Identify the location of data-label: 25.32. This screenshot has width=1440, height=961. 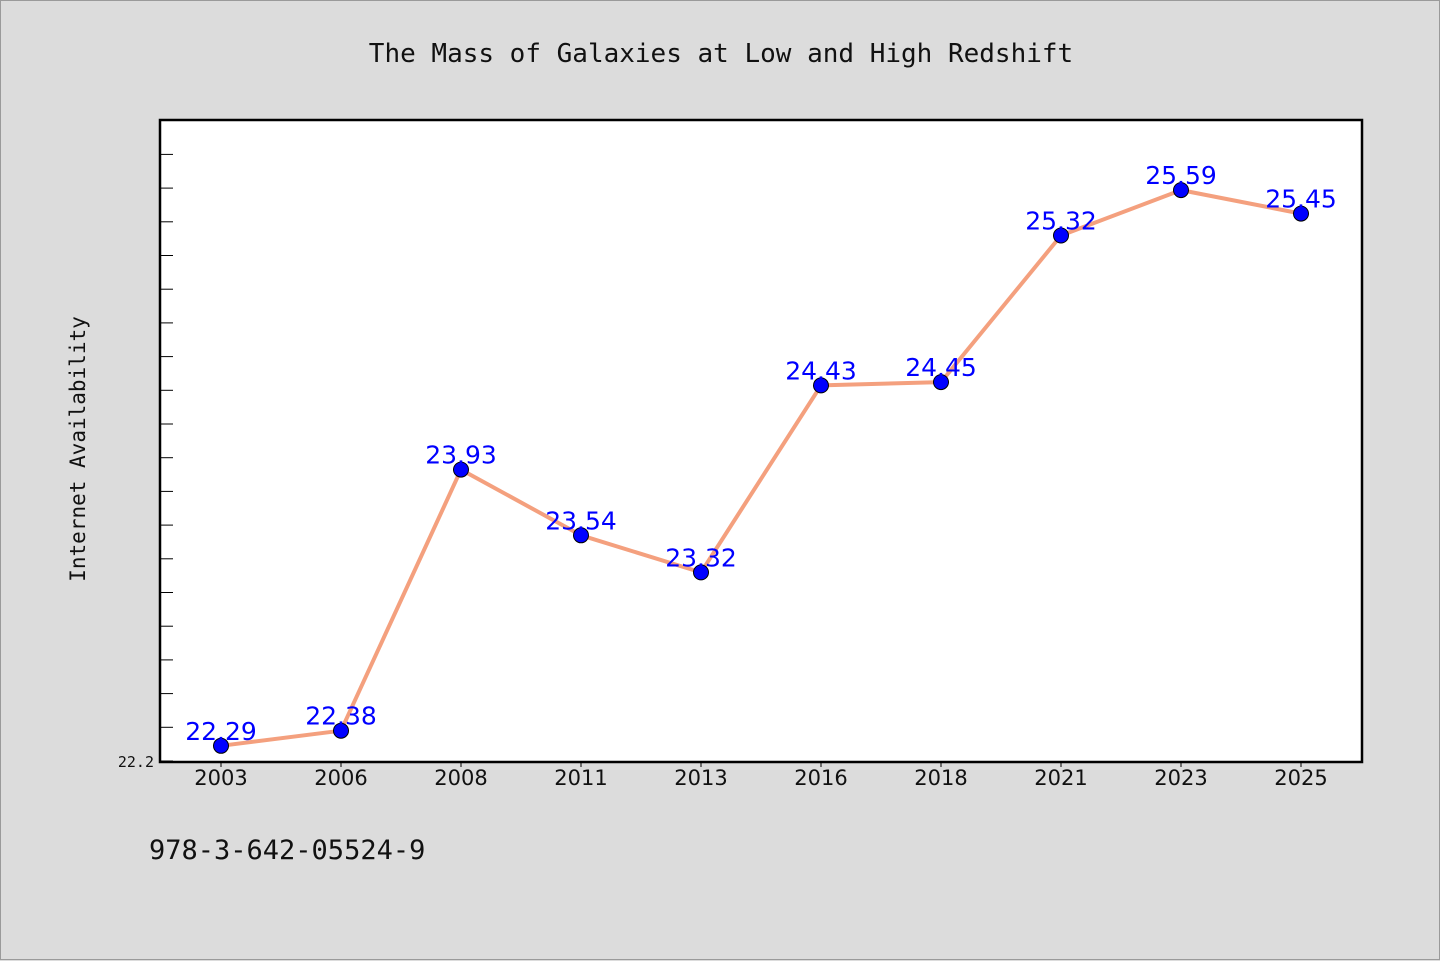
(1061, 221).